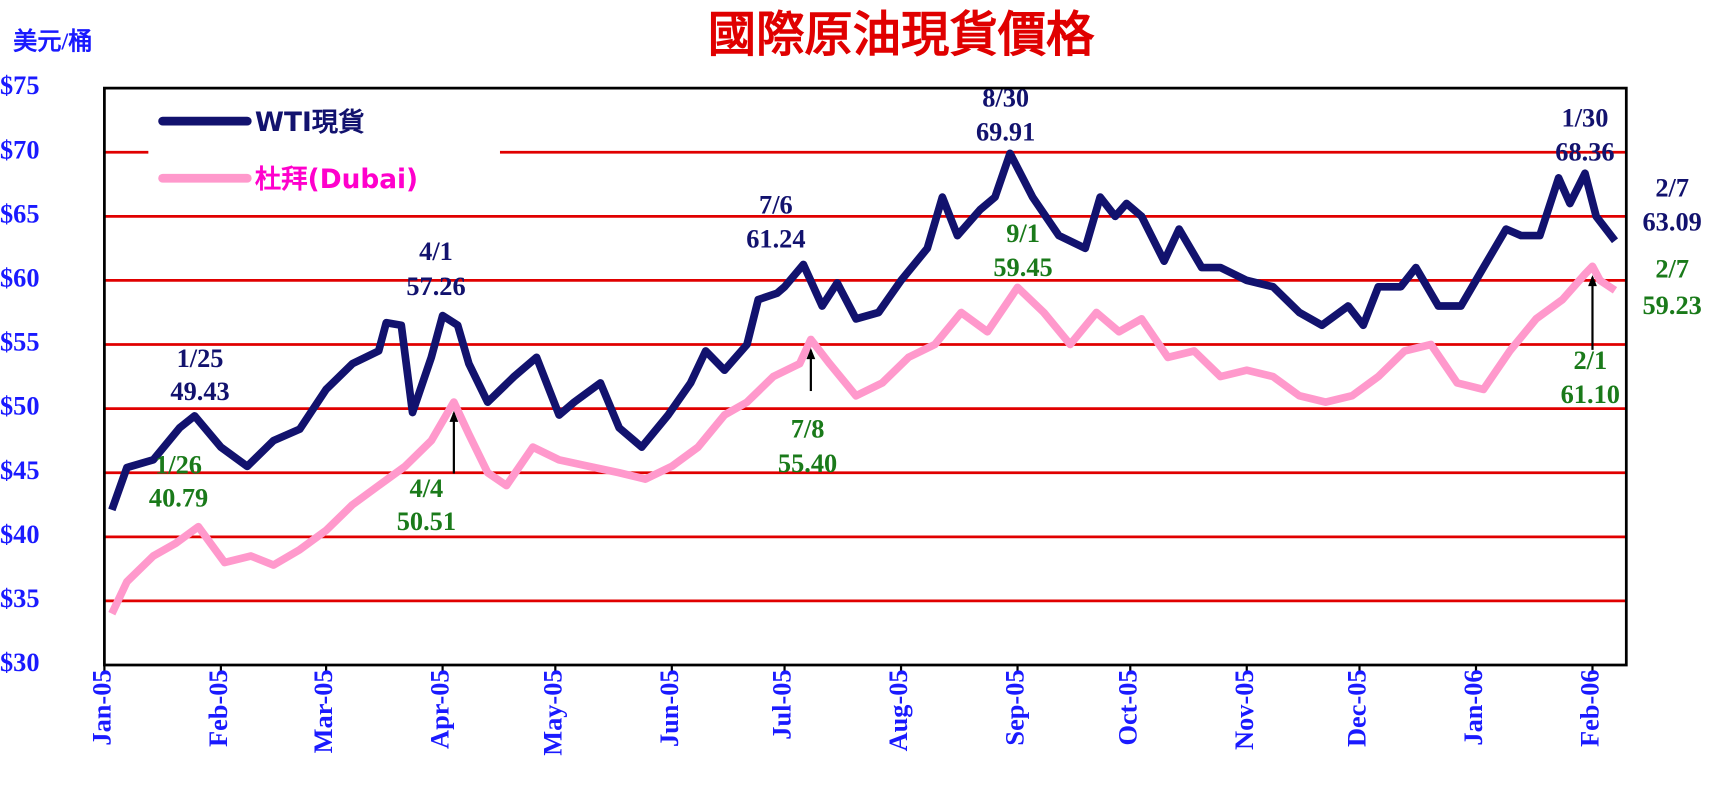  Describe the element at coordinates (336, 180) in the screenshot. I see `legend-label: 杜拜(Dubai)` at that location.